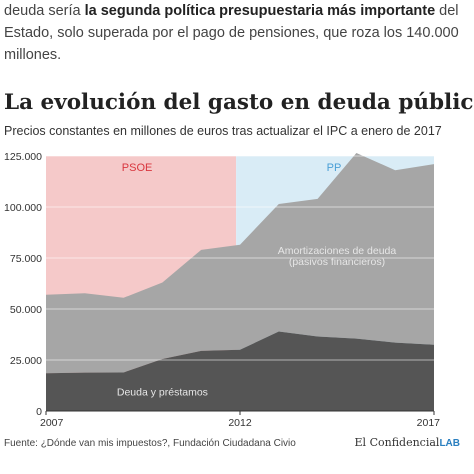  What do you see at coordinates (162, 393) in the screenshot?
I see `annotation-deuda: Deuda y préstamos` at bounding box center [162, 393].